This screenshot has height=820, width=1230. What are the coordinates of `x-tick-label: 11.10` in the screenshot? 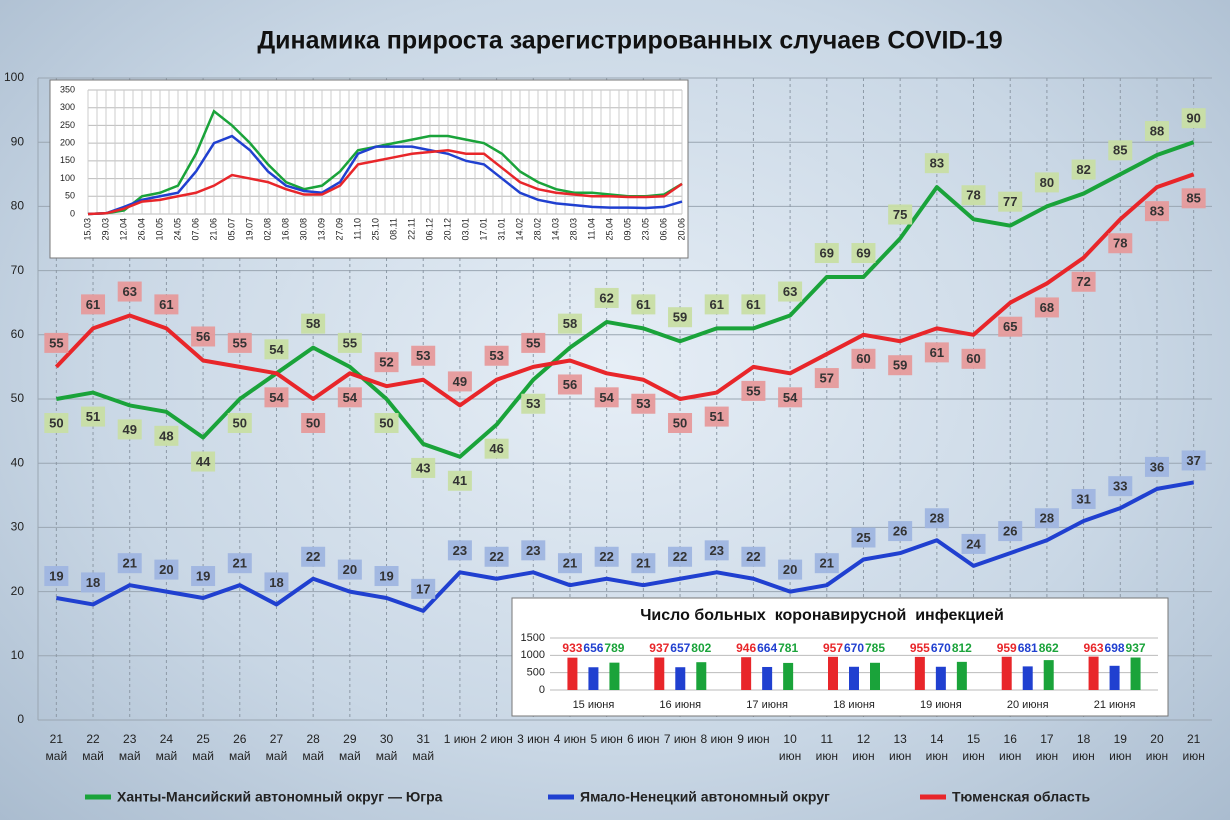 It's located at (357, 229).